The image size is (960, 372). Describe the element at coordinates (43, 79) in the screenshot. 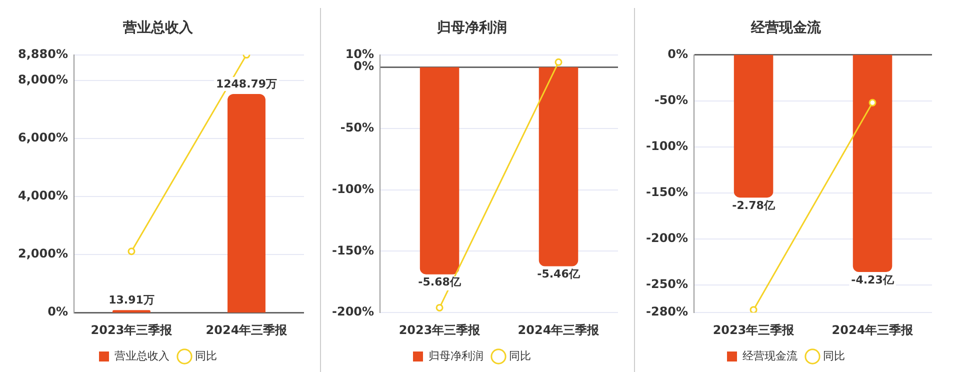

I see `y-tick-label: 8,000%` at that location.